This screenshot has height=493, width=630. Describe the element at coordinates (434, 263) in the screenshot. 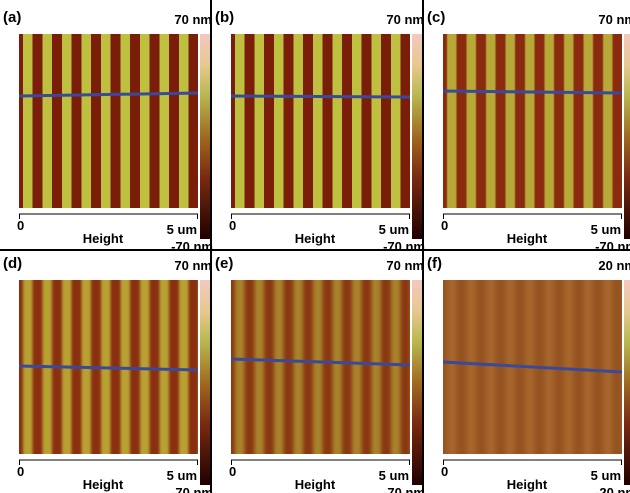

I see `panel-label: (f)` at that location.